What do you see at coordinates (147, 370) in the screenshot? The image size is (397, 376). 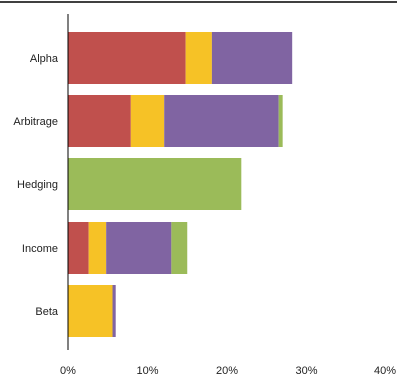 I see `x-tick-label: 10%` at bounding box center [147, 370].